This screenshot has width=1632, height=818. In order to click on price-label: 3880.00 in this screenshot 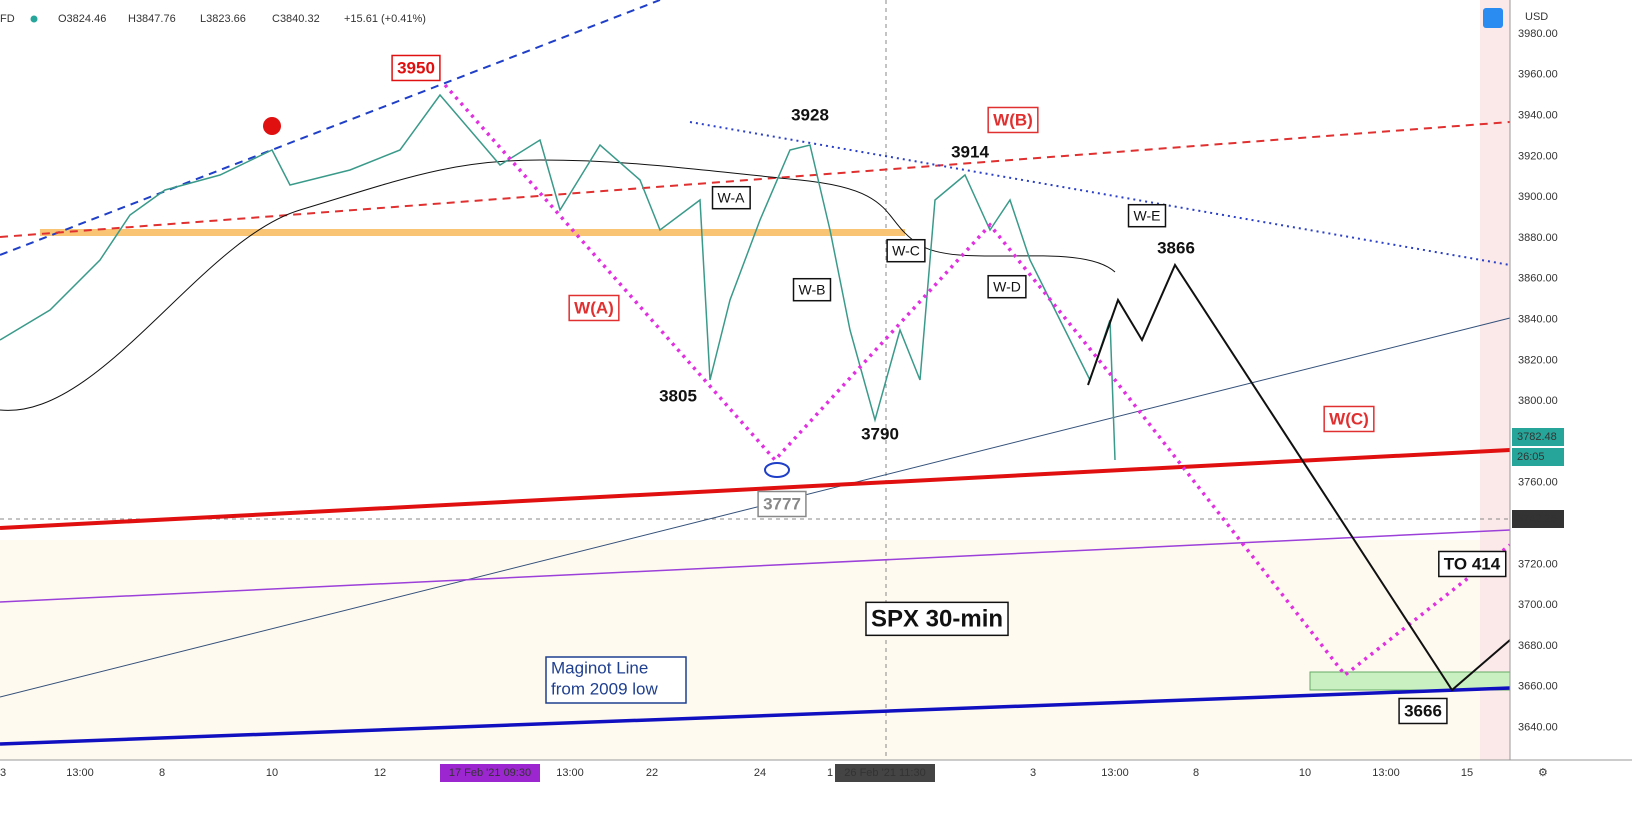, I will do `click(1538, 238)`.